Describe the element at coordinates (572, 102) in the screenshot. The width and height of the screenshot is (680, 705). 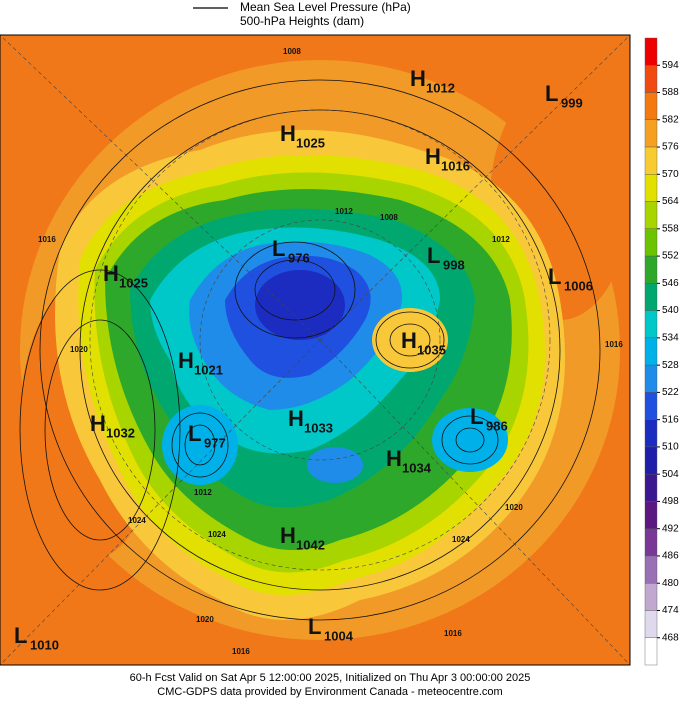
I see `center-value: 999` at that location.